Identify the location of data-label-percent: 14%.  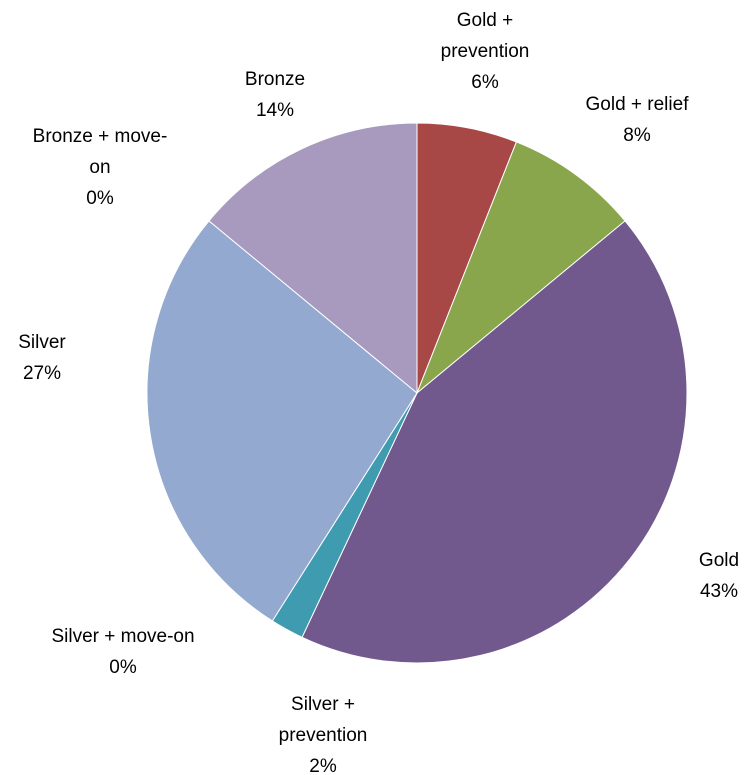
(275, 110).